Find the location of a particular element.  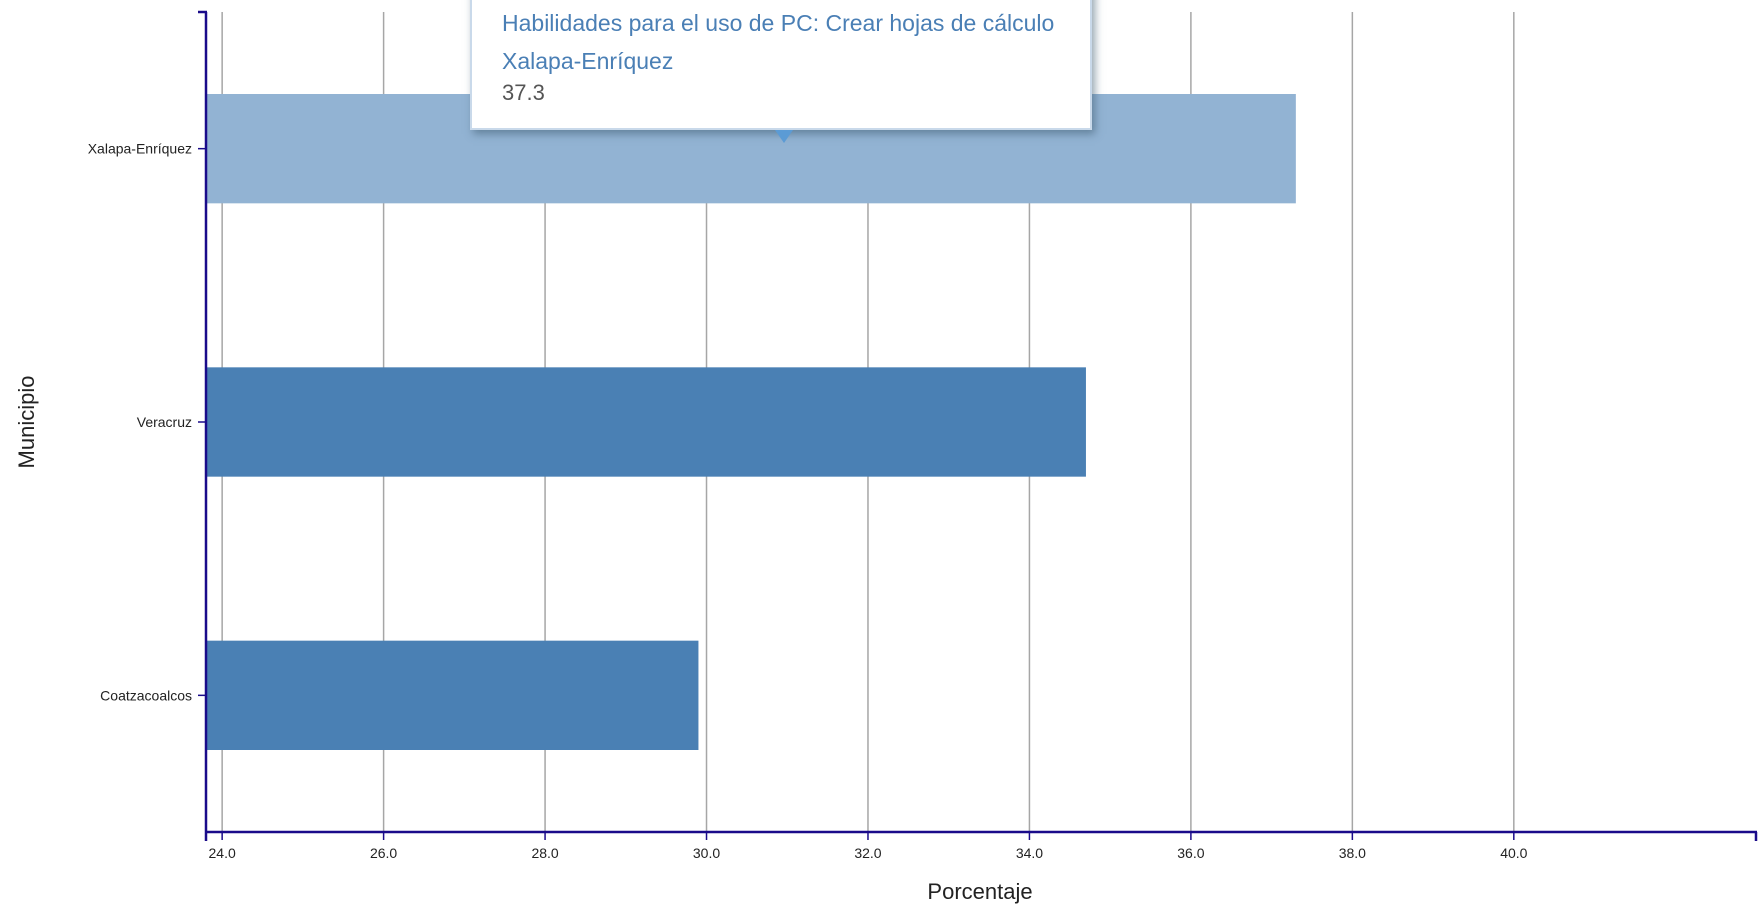

x-tick-label: 28.0 is located at coordinates (544, 853).